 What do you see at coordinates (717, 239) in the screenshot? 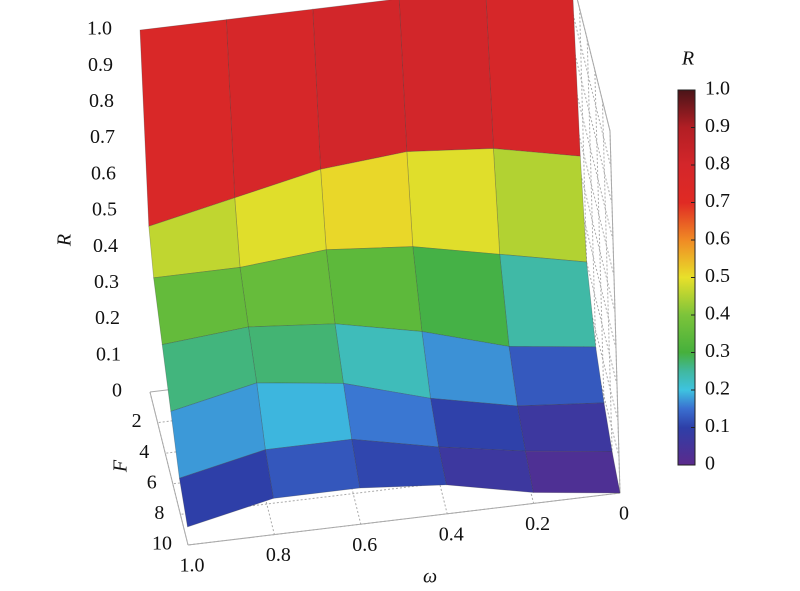
I see `colorbar-tick-label: 0.6` at bounding box center [717, 239].